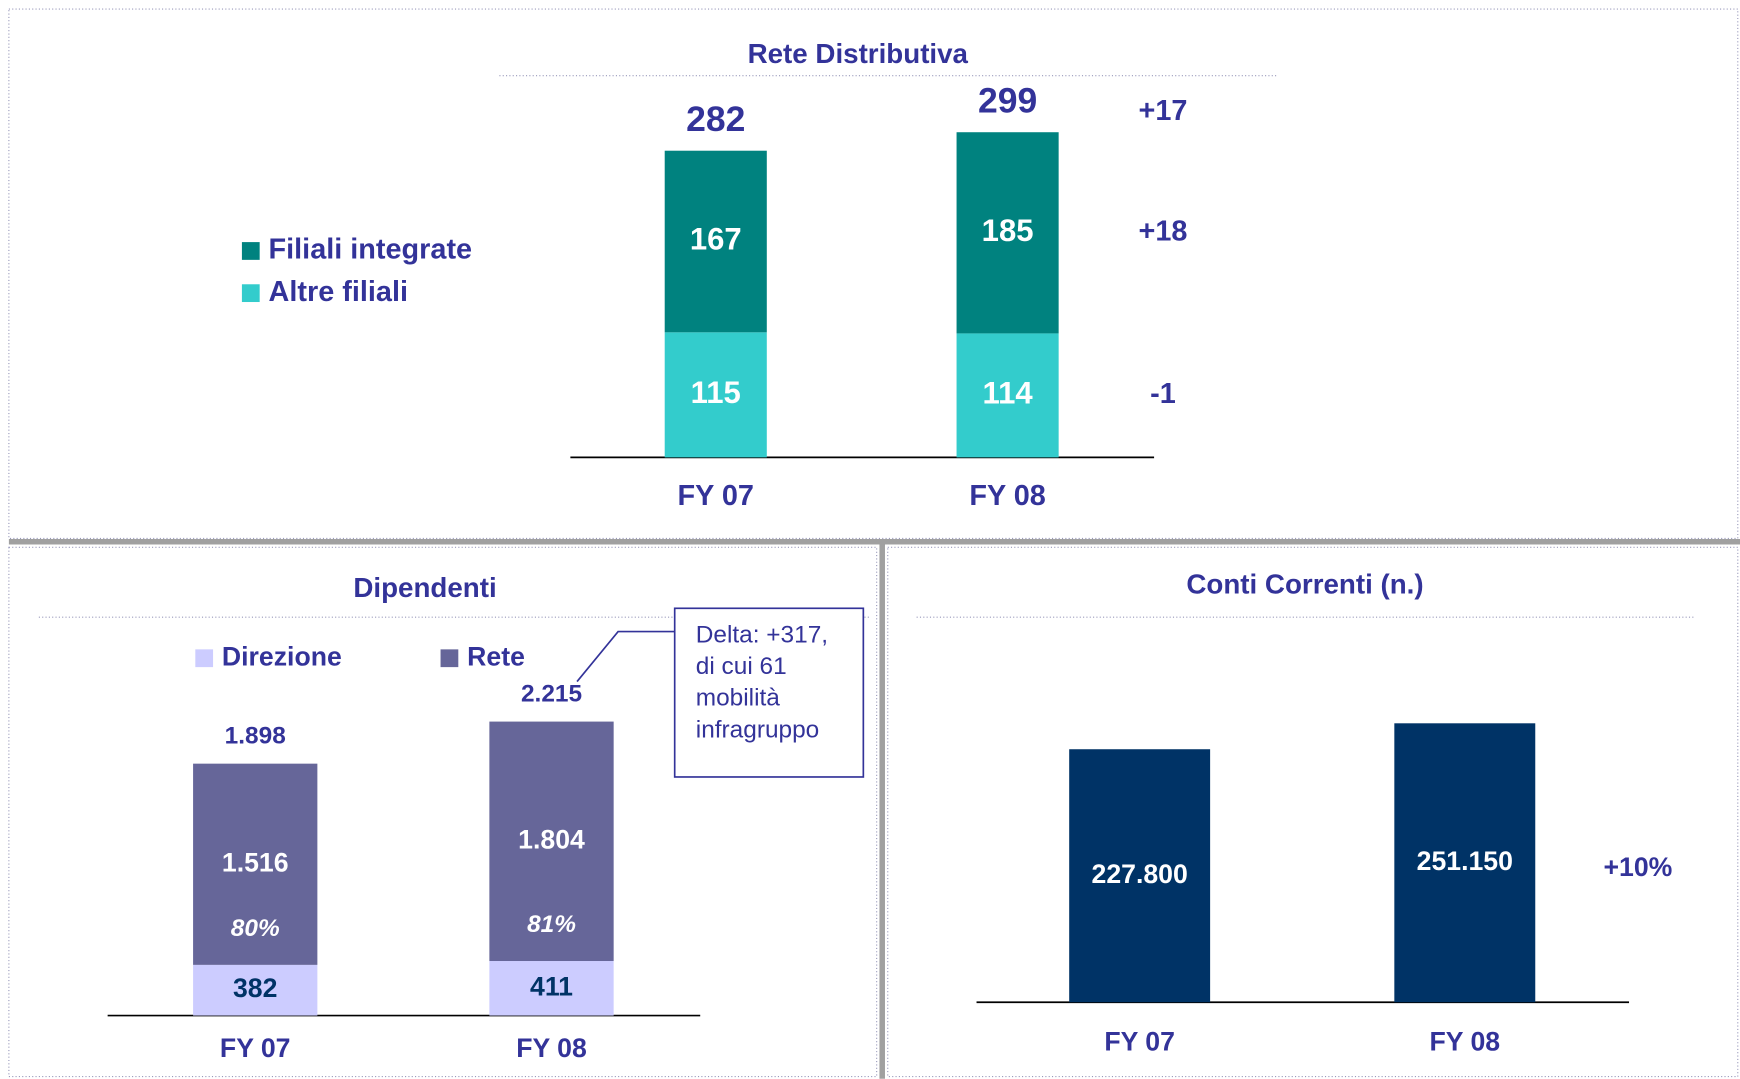  What do you see at coordinates (255, 735) in the screenshot?
I see `total-label: 1.898` at bounding box center [255, 735].